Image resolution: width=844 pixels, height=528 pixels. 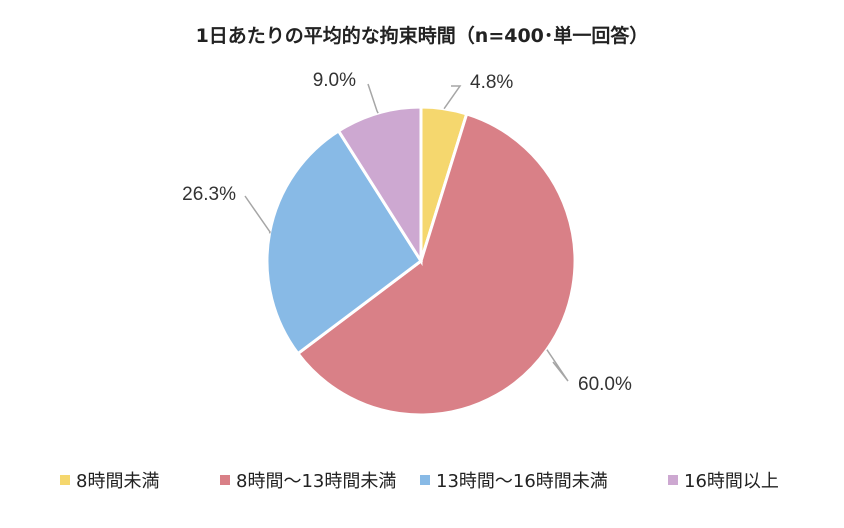 What do you see at coordinates (209, 194) in the screenshot?
I see `data-label-3: 26.3%` at bounding box center [209, 194].